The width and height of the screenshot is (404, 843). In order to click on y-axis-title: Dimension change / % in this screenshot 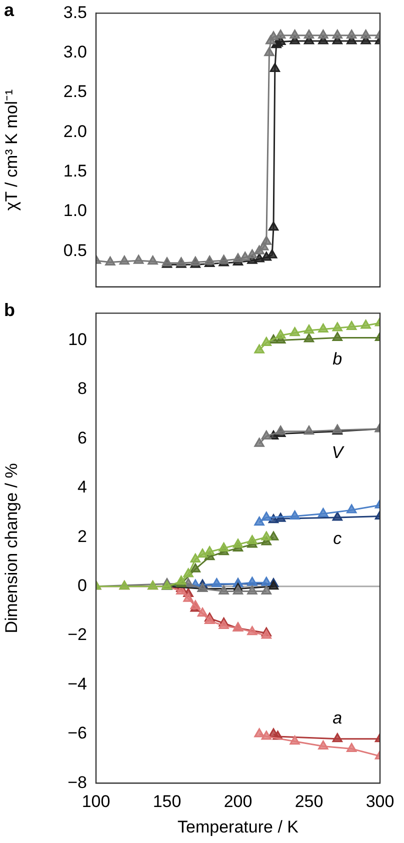, I will do `click(11, 548)`.